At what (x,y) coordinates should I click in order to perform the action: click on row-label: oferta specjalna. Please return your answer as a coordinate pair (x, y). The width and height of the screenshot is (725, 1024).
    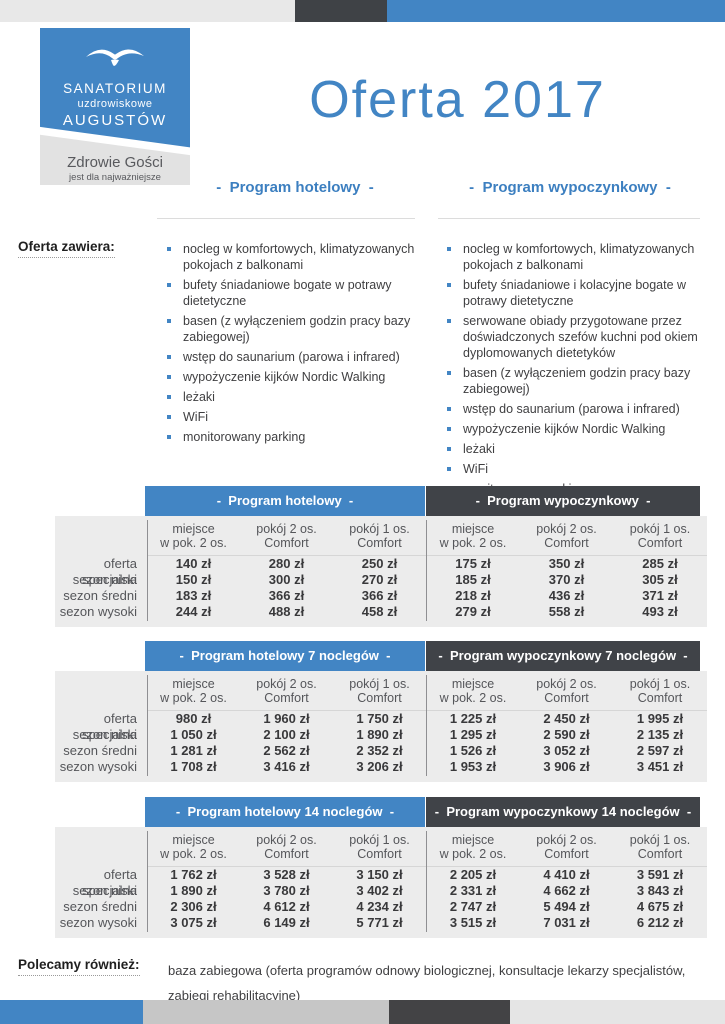
    Looking at the image, I should click on (109, 726).